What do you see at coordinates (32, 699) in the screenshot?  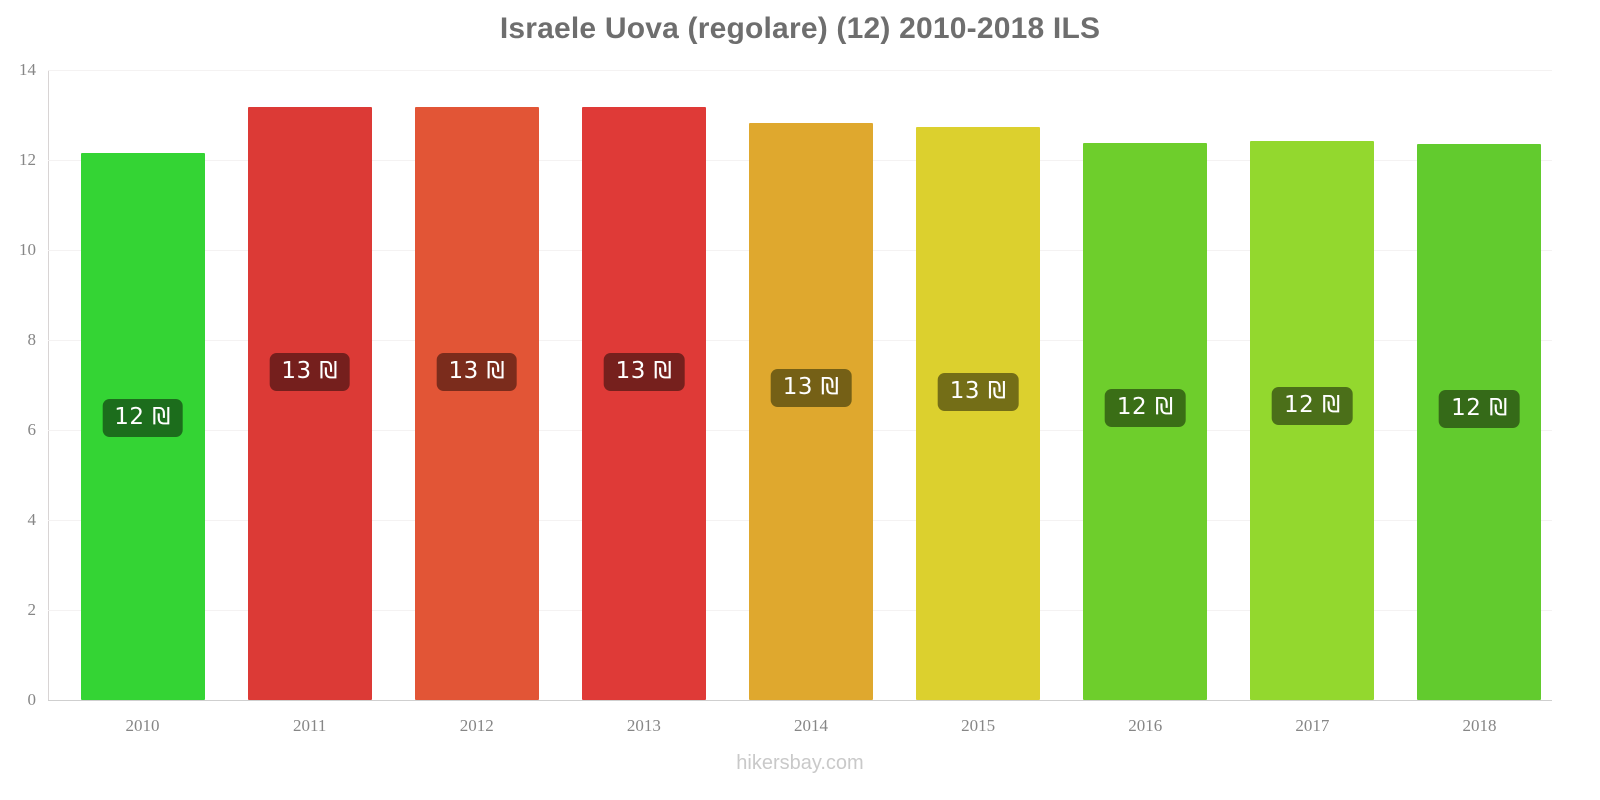 I see `y-axis-tick-label: 0` at bounding box center [32, 699].